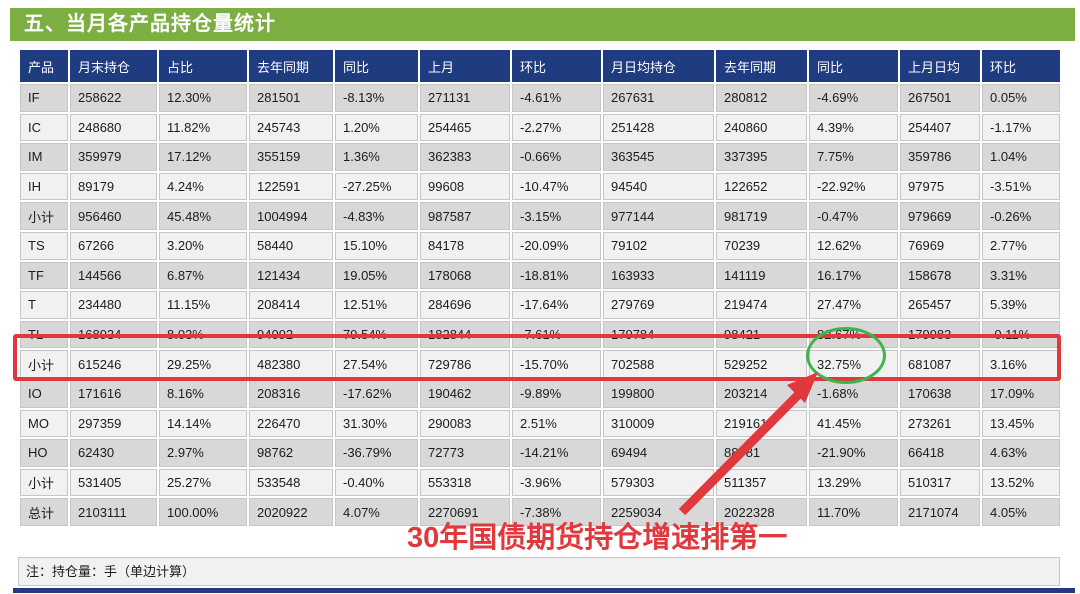  What do you see at coordinates (113, 364) in the screenshot?
I see `value-cell: 615246` at bounding box center [113, 364].